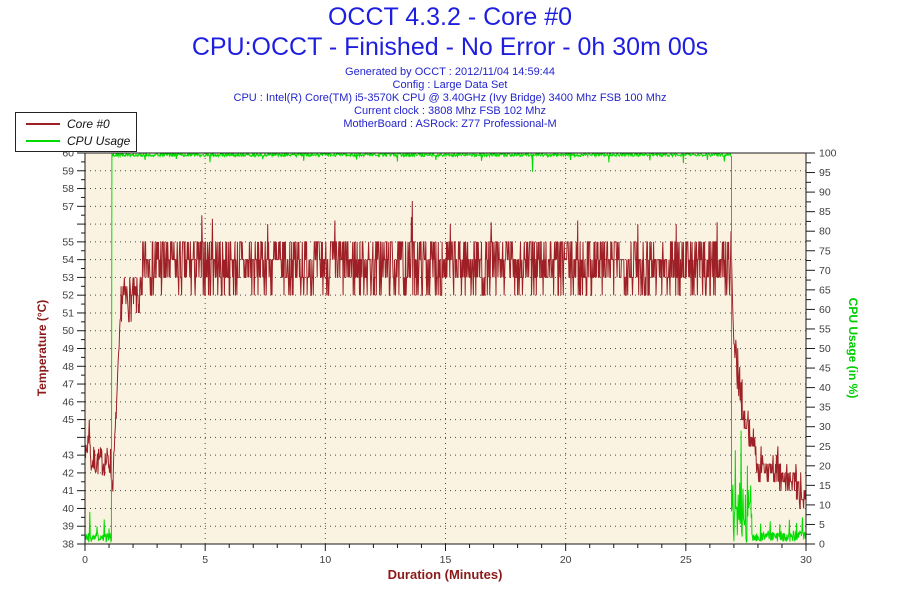 The image size is (900, 600). I want to click on y-right-tick-label: 65, so click(825, 290).